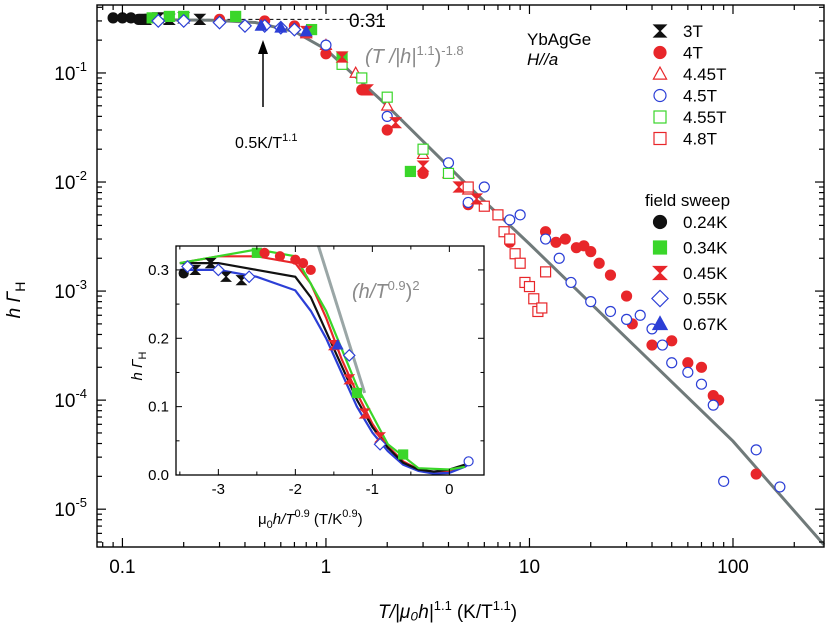 The width and height of the screenshot is (830, 628). What do you see at coordinates (660, 52) in the screenshot?
I see `legend-marker-4T` at bounding box center [660, 52].